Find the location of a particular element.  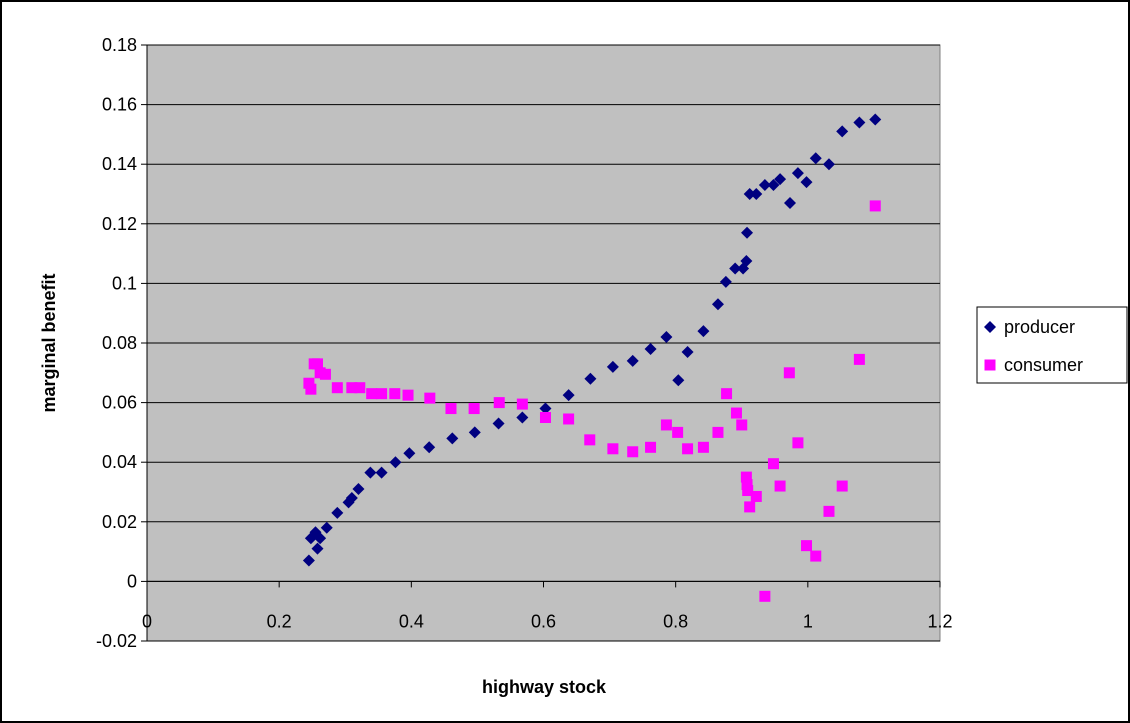

x-tick-label: 0.2 is located at coordinates (279, 621).